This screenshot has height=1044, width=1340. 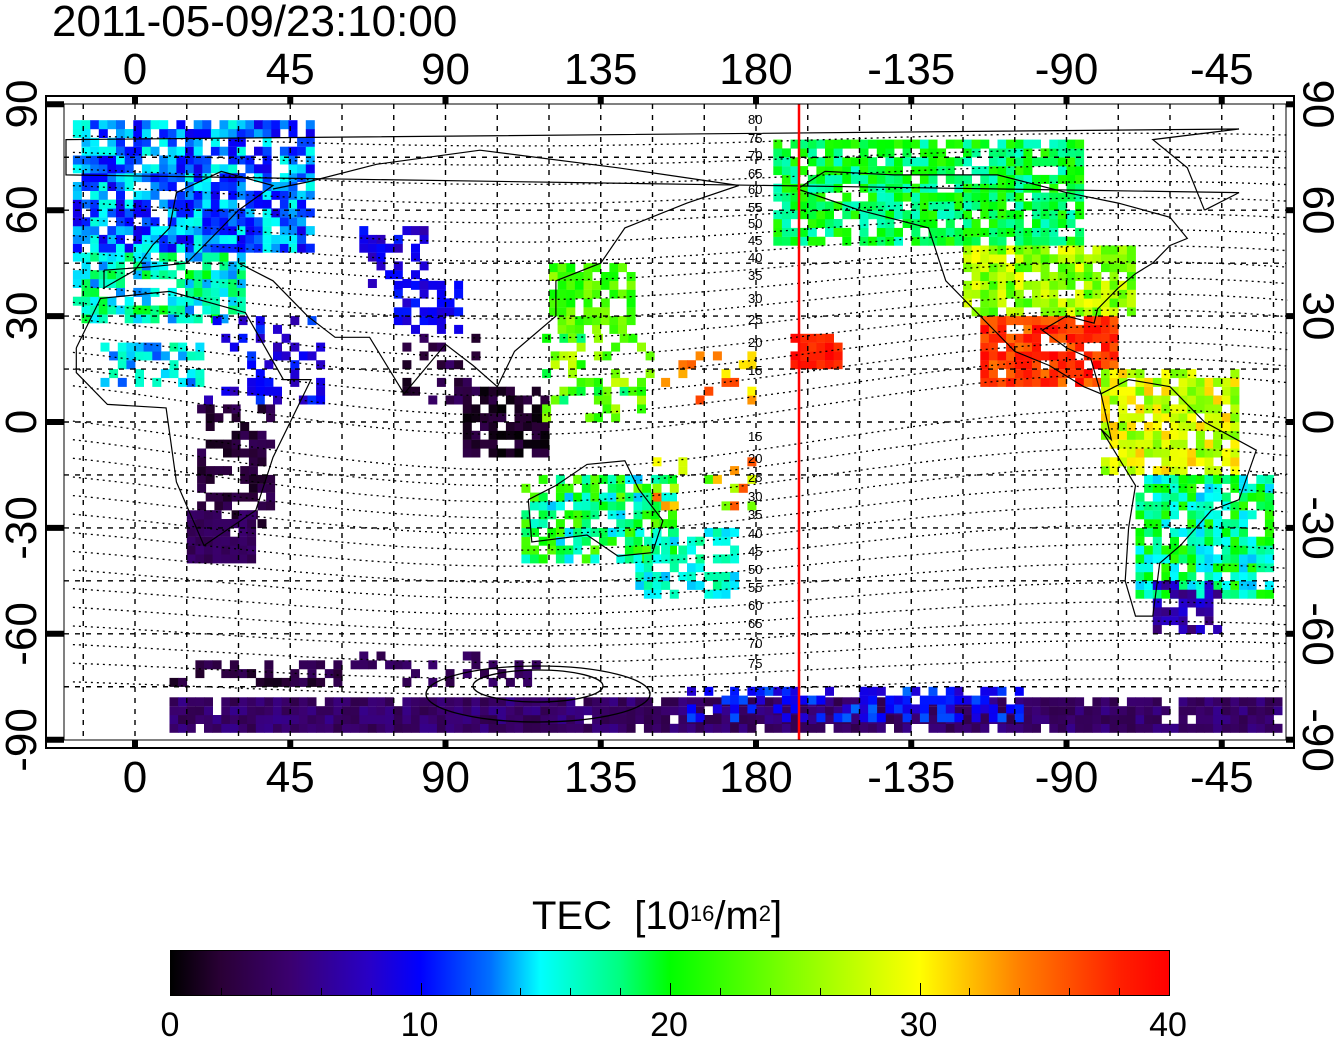 What do you see at coordinates (680, 616) in the screenshot?
I see `magnetic-contour` at bounding box center [680, 616].